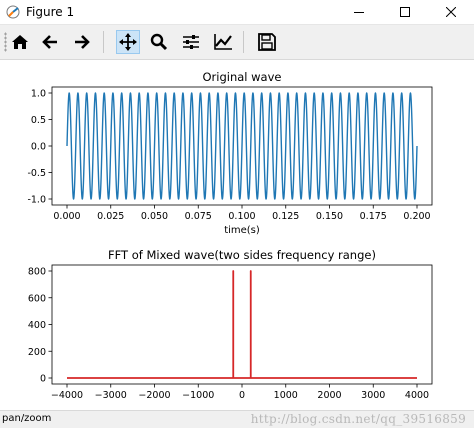 The height and width of the screenshot is (428, 474). Describe the element at coordinates (38, 120) in the screenshot. I see `y-tick-label: 0.5` at that location.